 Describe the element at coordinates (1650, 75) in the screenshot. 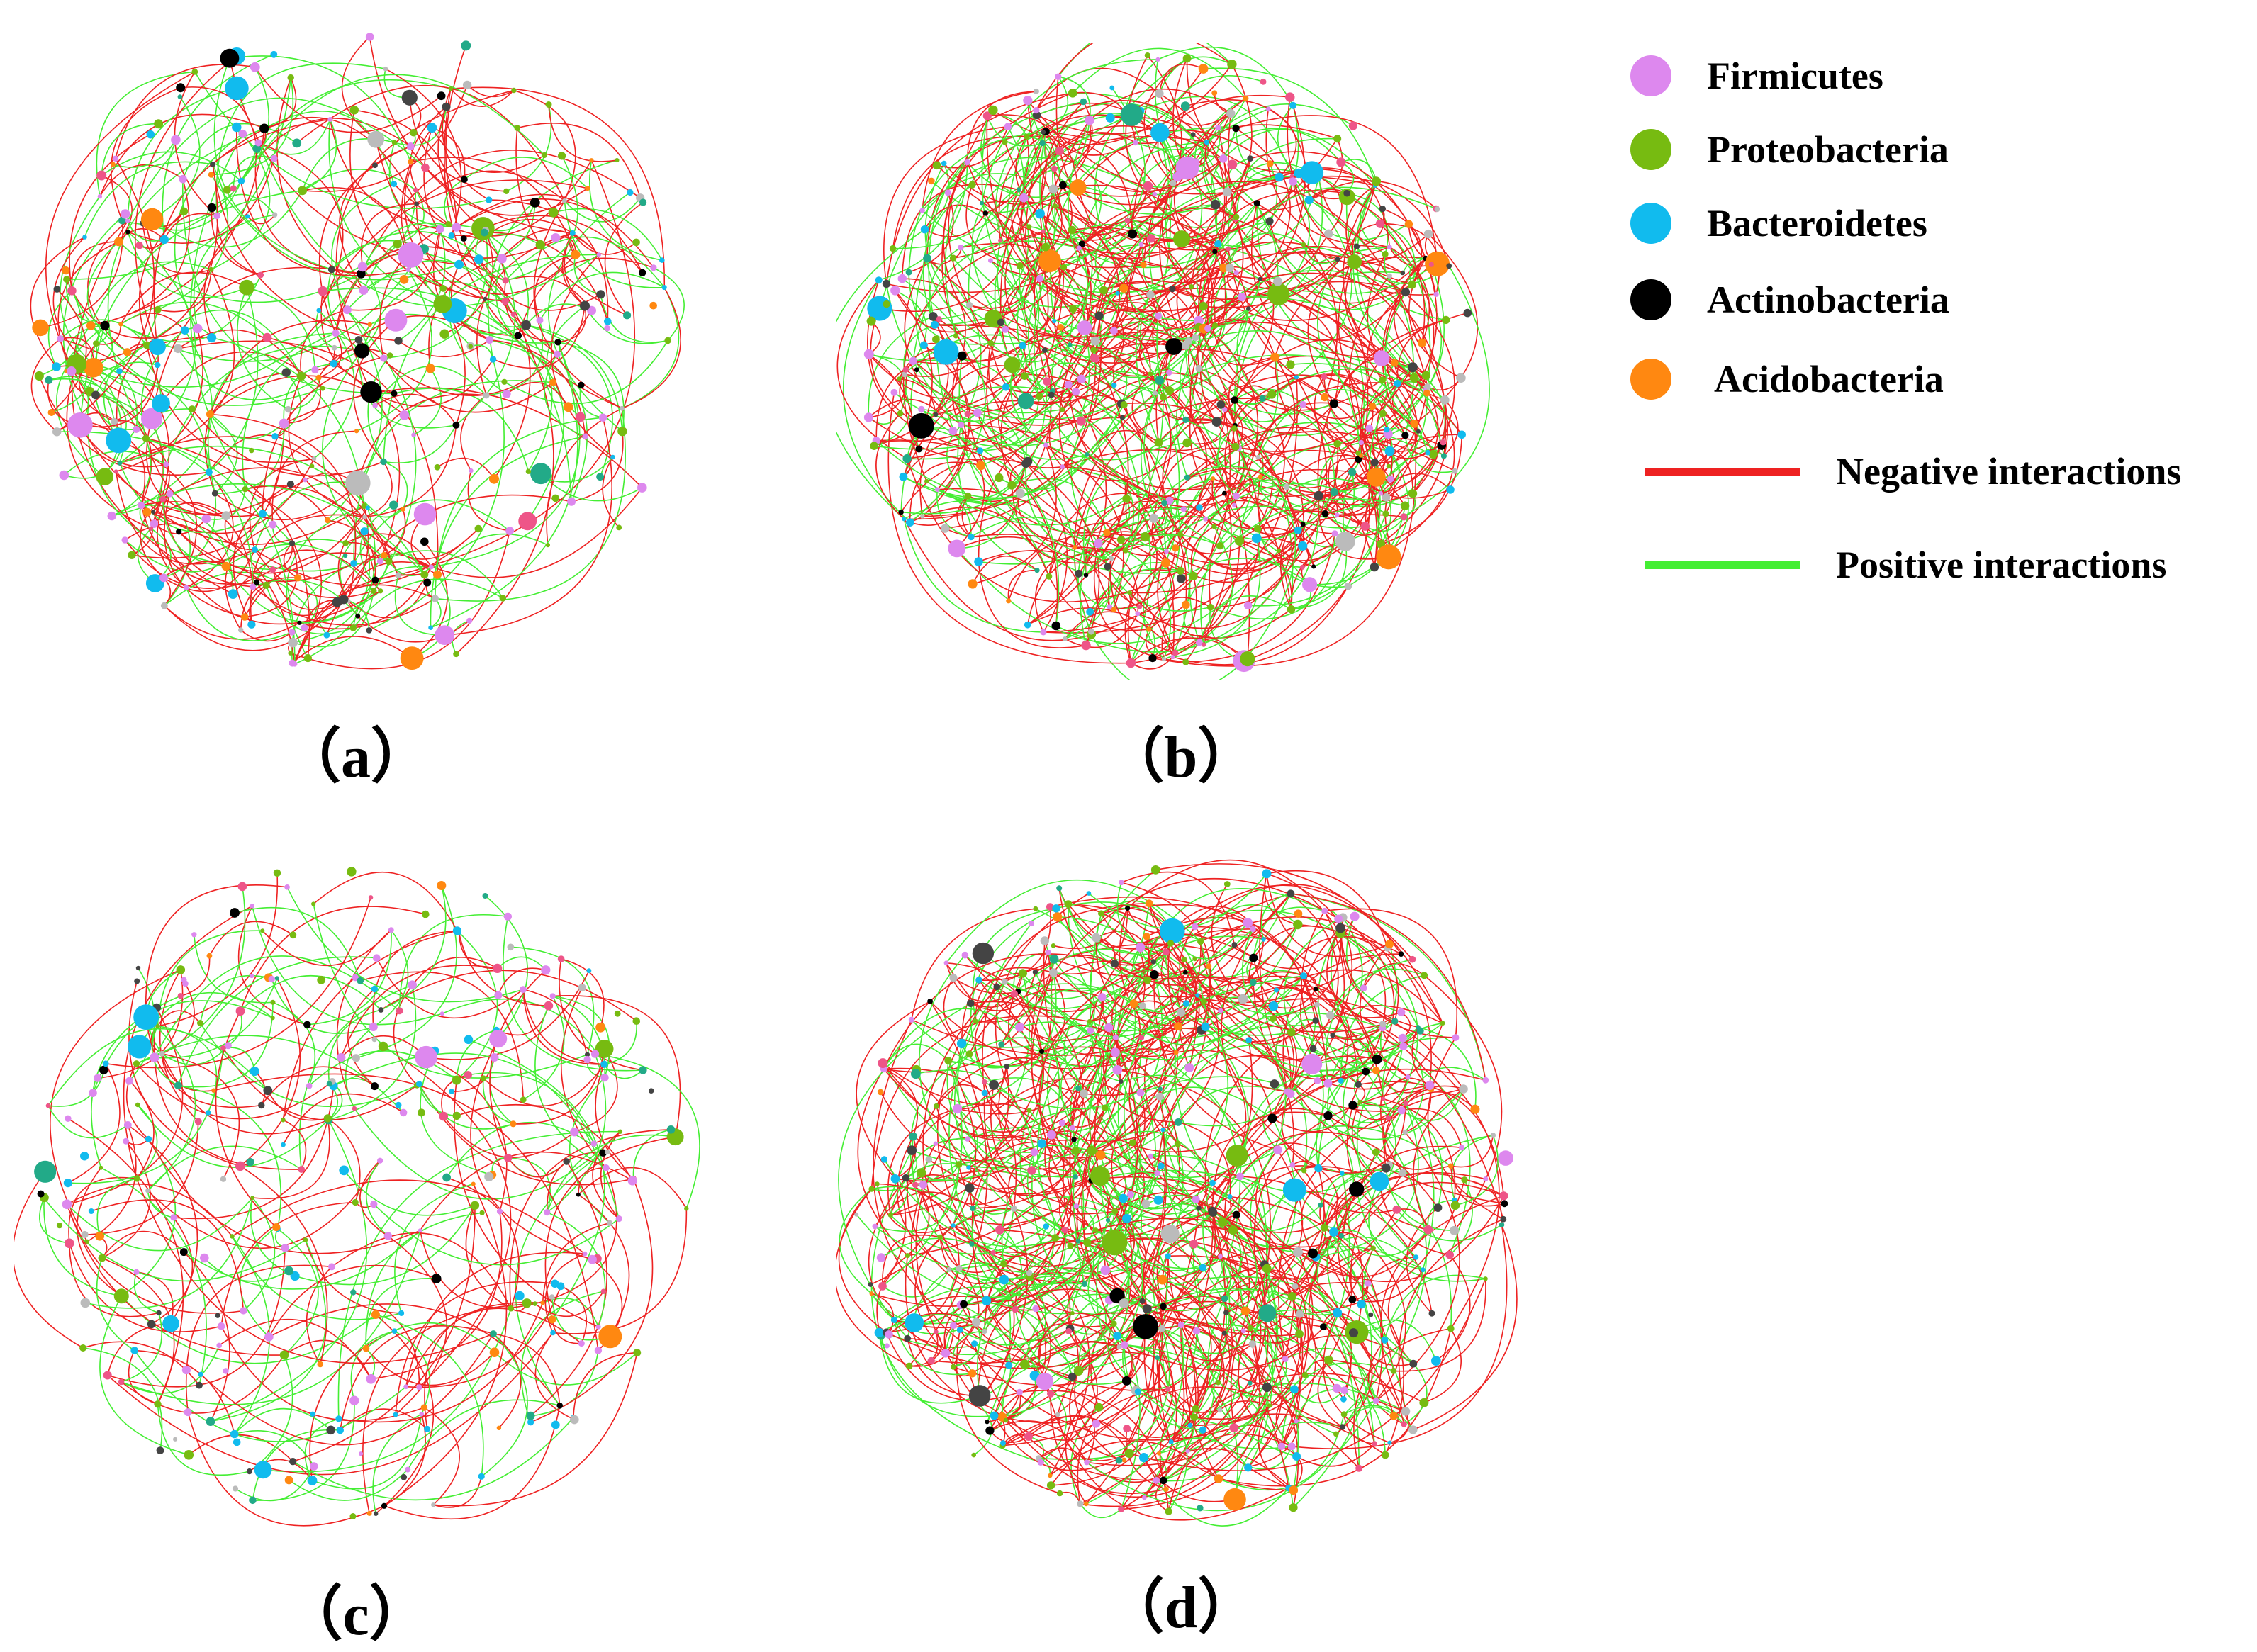

I see `firmicutes-swatch` at that location.